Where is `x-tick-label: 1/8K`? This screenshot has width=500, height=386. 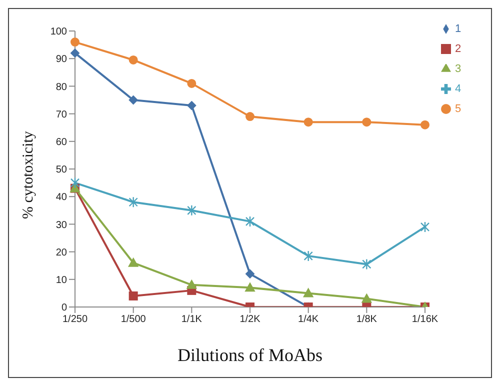
x-tick-label: 1/8K is located at coordinates (367, 320).